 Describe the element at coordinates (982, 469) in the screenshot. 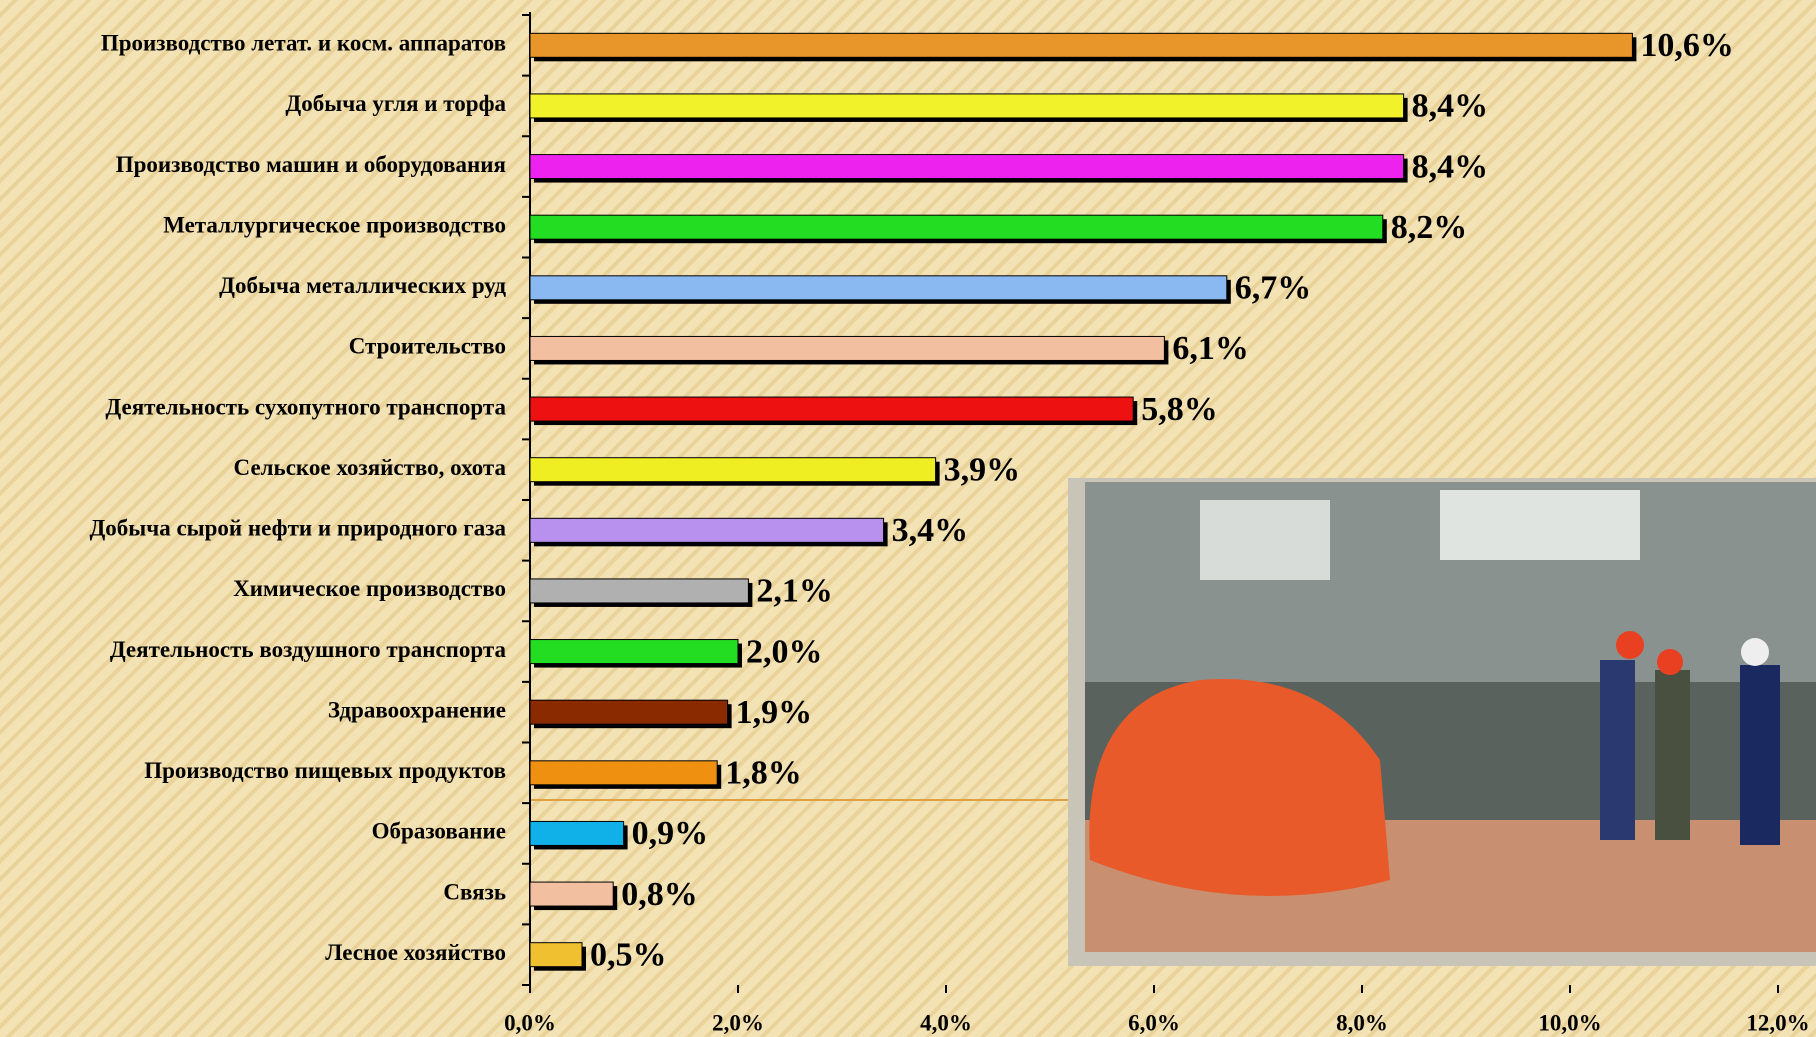

I see `value-label: 3,9%` at that location.